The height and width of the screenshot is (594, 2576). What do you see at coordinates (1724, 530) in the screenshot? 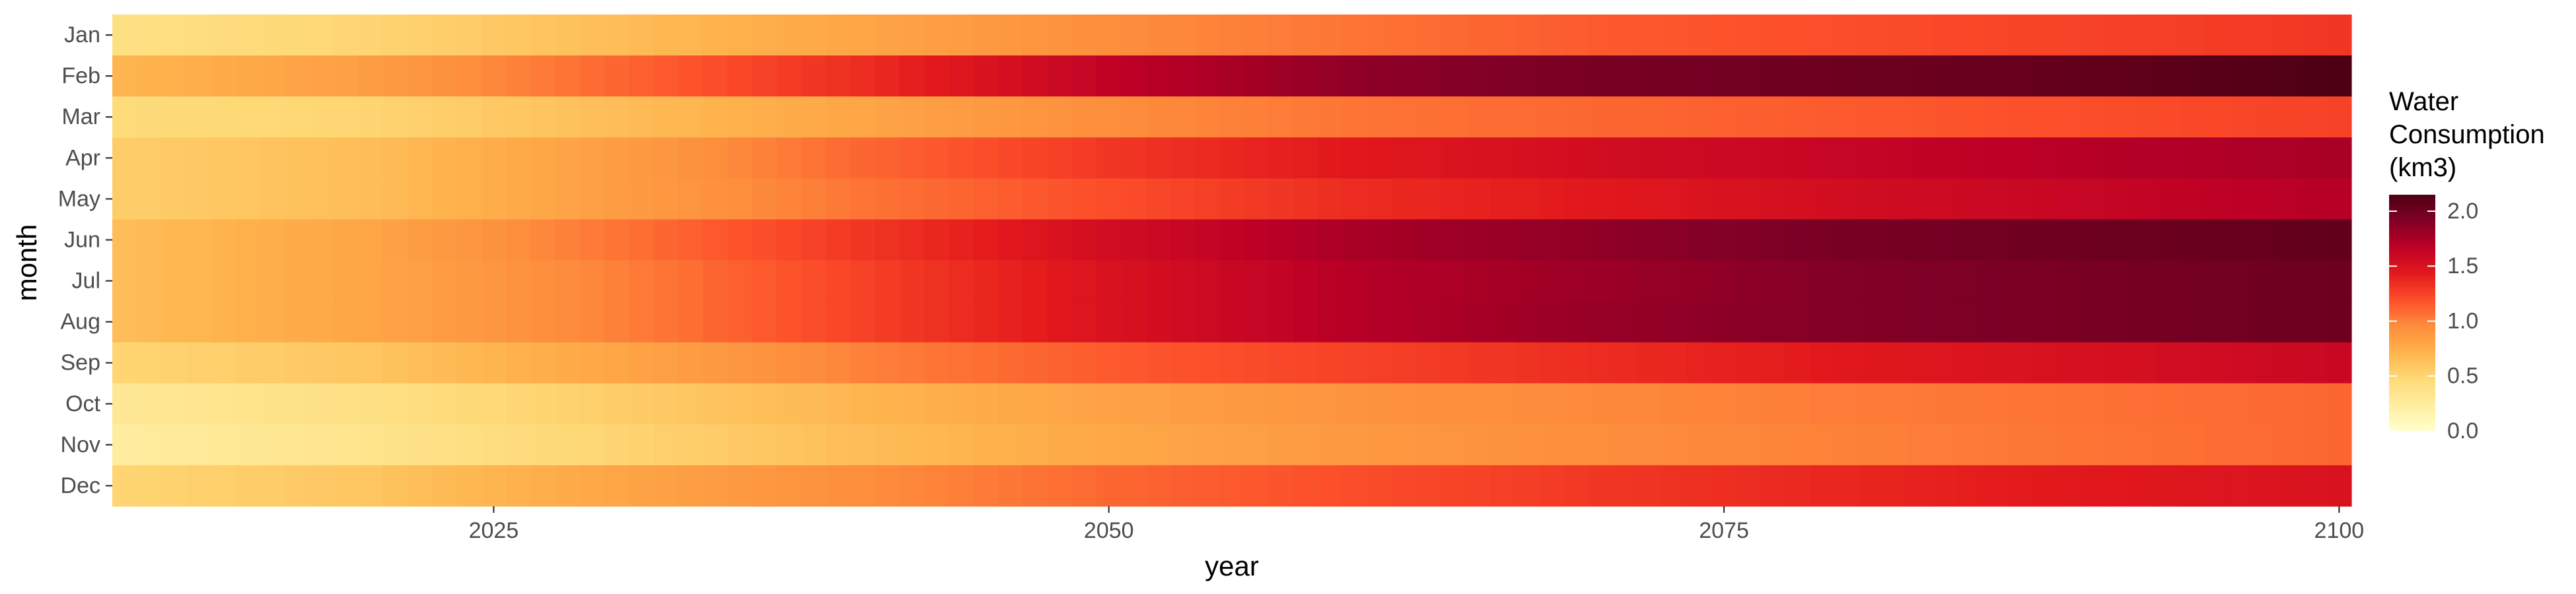
I see `x-tick-label: 2075` at bounding box center [1724, 530].